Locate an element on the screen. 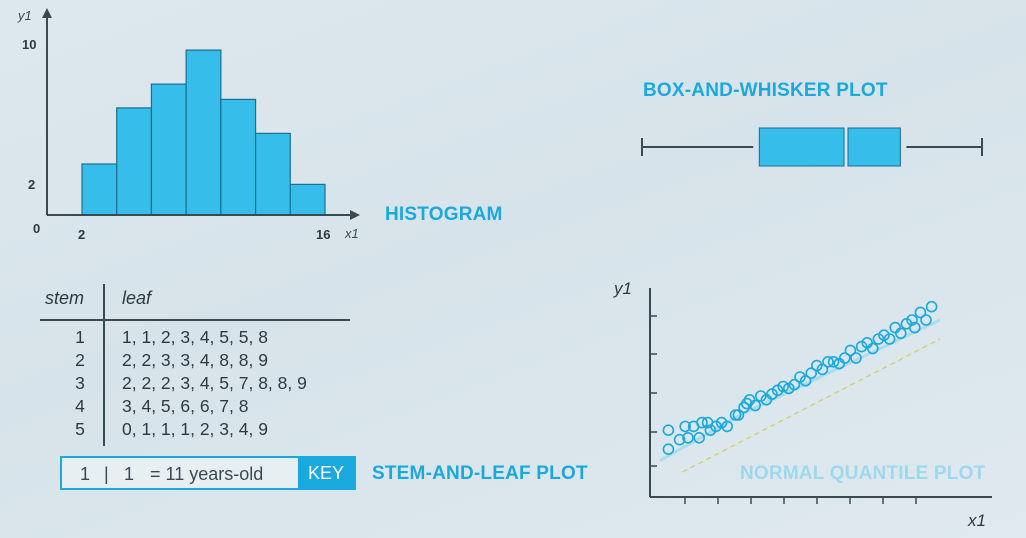  box-whisker-label: BOX-AND-WHISKER PLOT is located at coordinates (765, 90).